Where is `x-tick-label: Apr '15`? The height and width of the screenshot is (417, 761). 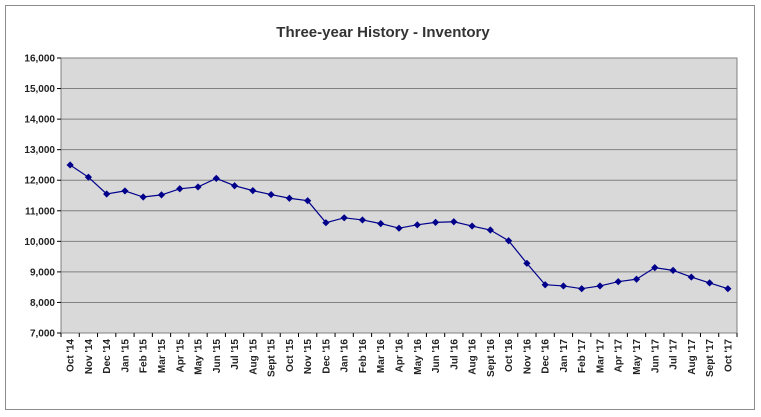 x-tick-label: Apr '15 is located at coordinates (180, 356).